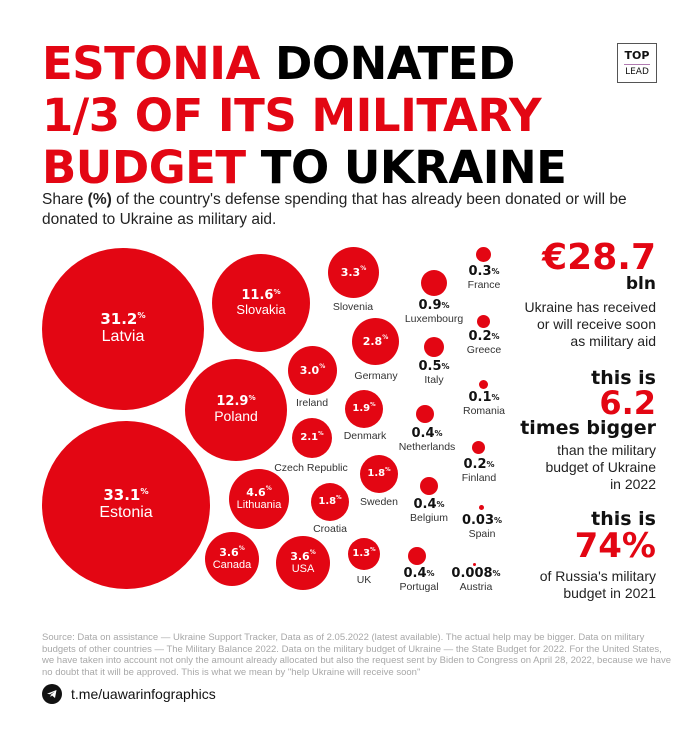  Describe the element at coordinates (483, 384) in the screenshot. I see `bubble-romania` at that location.